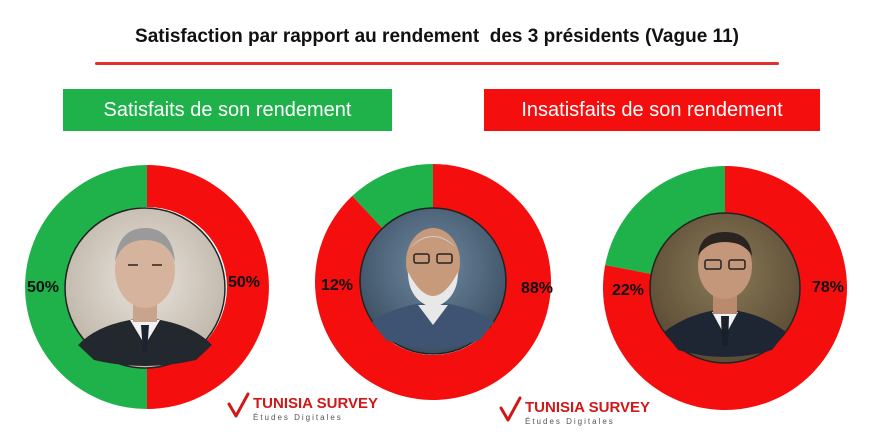  I want to click on logo-tagline-2: Études Digitales, so click(570, 421).